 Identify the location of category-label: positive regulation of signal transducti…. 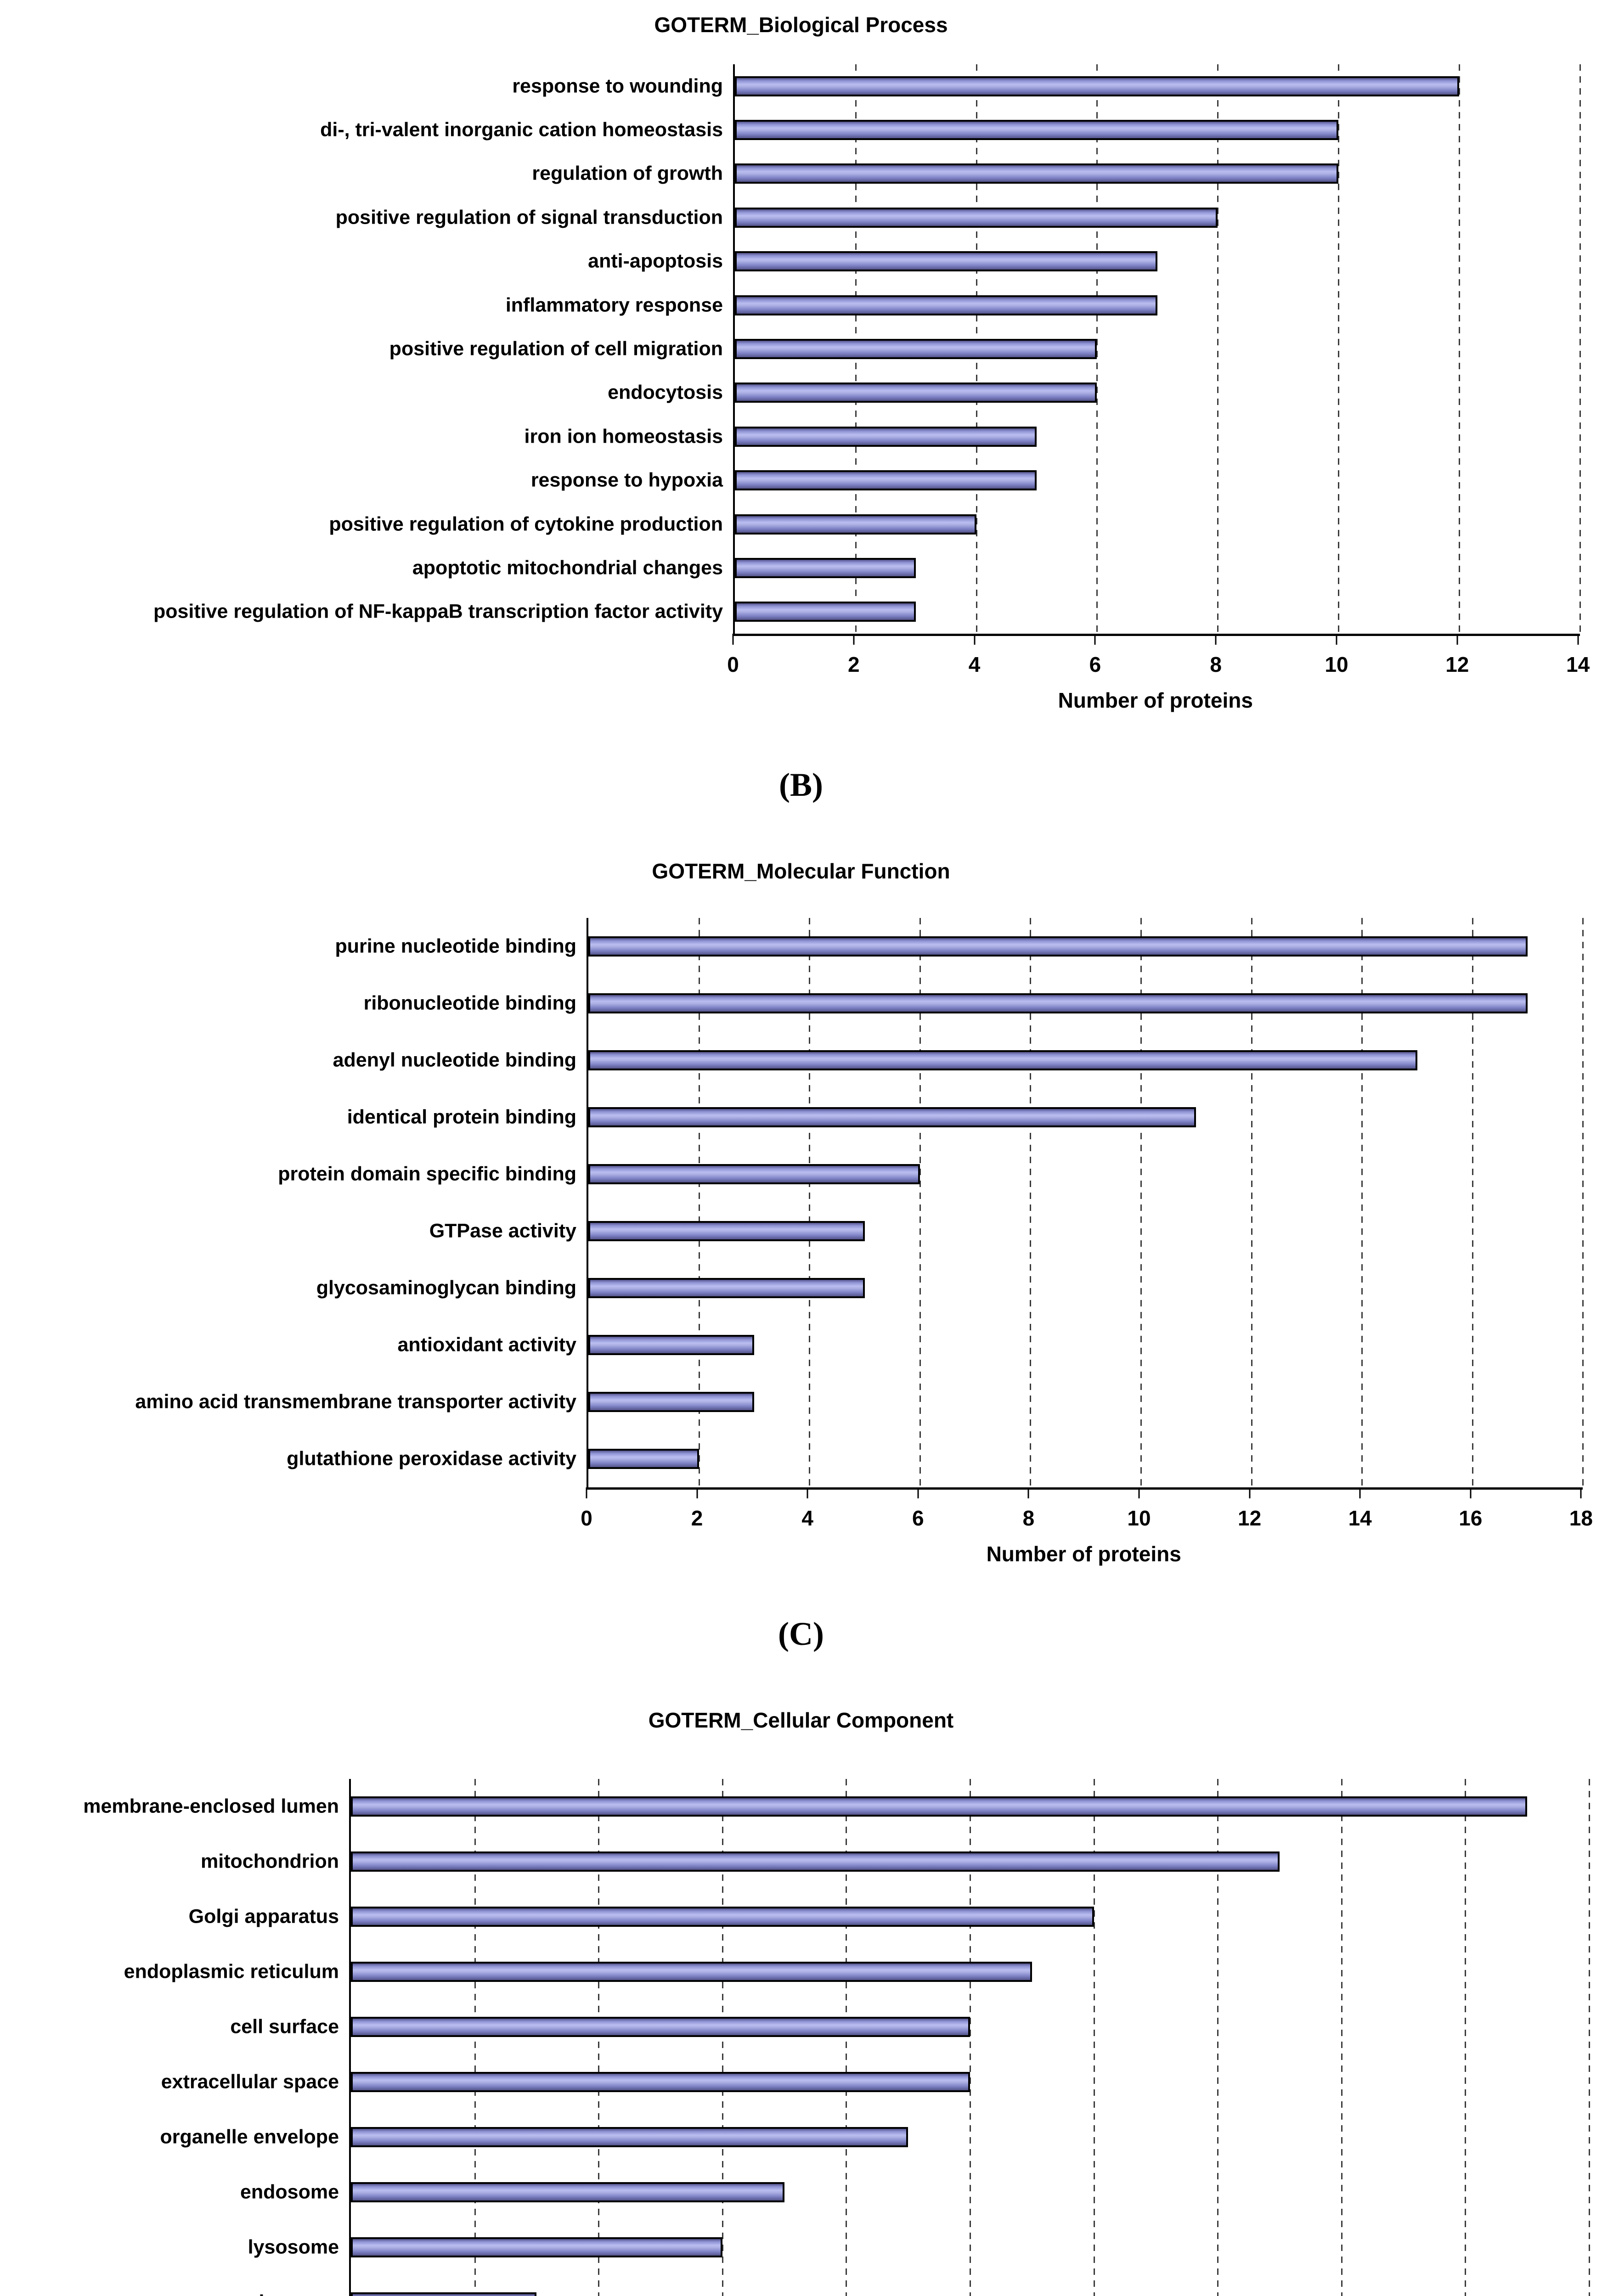
(529, 217).